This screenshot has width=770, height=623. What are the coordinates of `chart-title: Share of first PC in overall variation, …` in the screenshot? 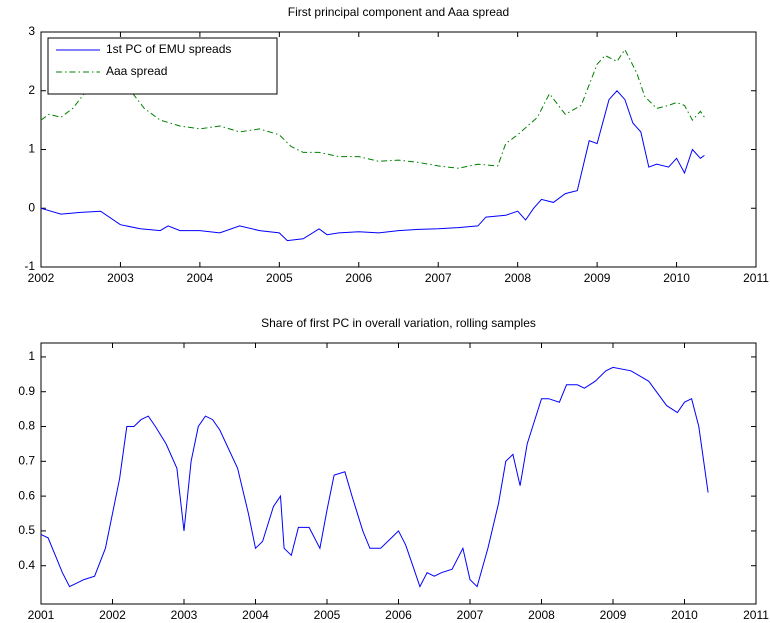 It's located at (398, 323).